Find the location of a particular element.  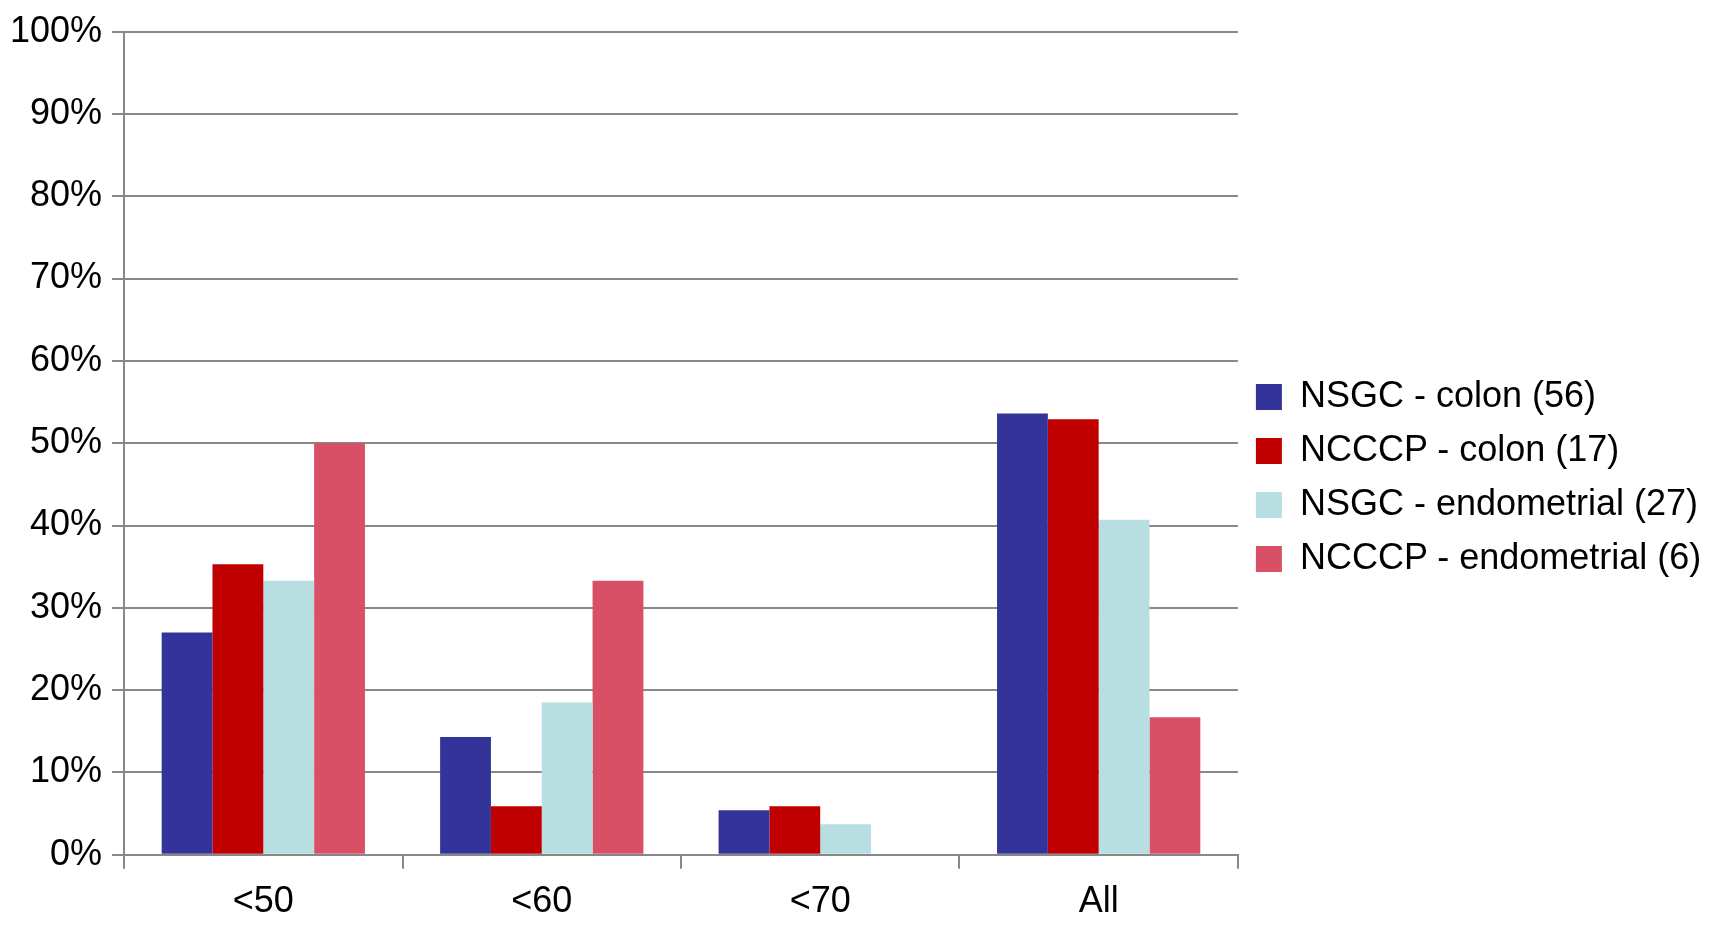

y-tick-label: 20% is located at coordinates (66, 688).